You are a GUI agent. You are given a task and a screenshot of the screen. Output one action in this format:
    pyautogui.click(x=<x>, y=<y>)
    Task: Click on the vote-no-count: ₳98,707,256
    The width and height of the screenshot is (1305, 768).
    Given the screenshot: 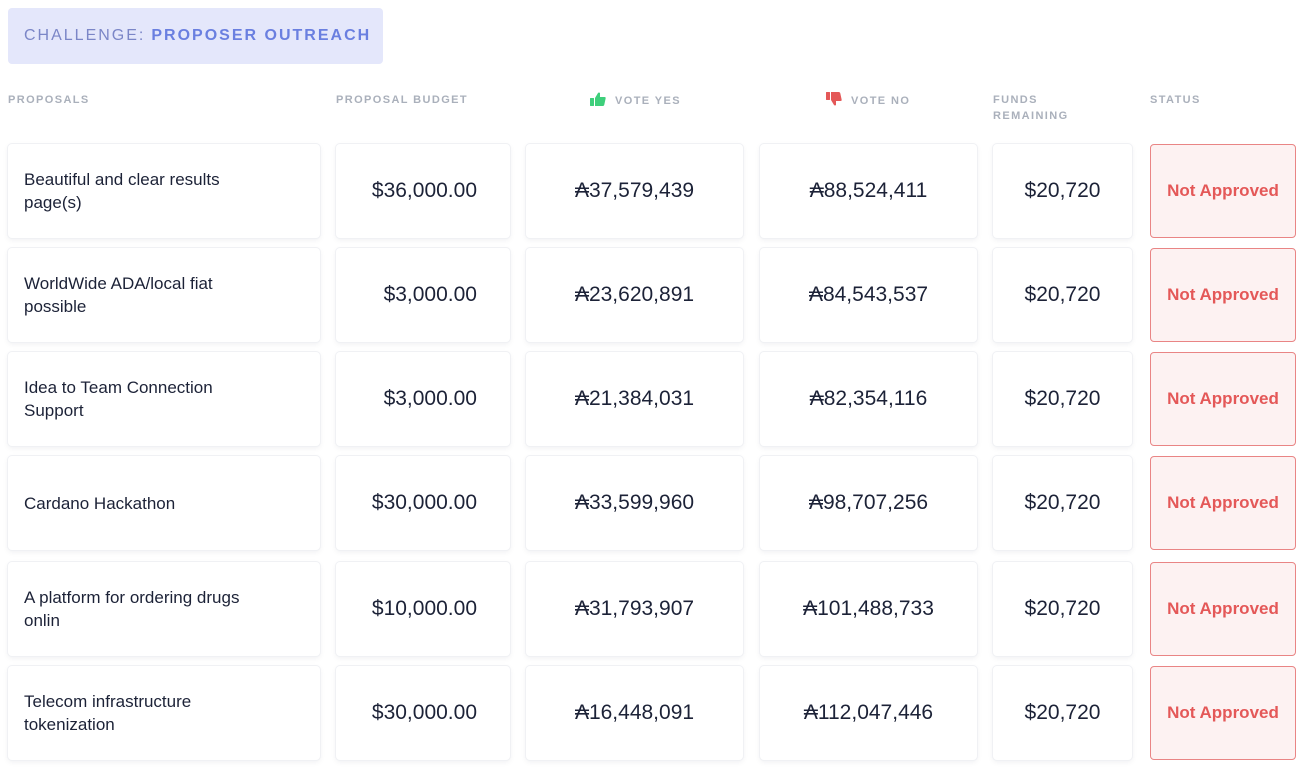 What is the action you would take?
    pyautogui.click(x=868, y=503)
    